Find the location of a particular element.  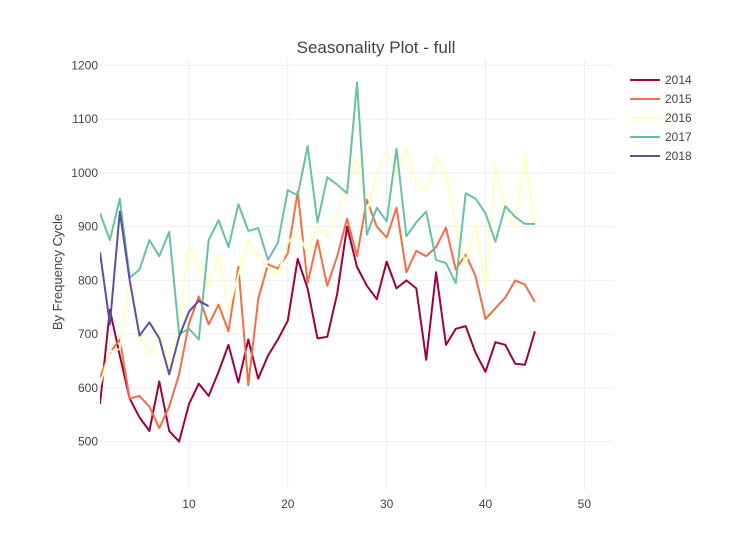

legend-label: 2014 is located at coordinates (678, 80).